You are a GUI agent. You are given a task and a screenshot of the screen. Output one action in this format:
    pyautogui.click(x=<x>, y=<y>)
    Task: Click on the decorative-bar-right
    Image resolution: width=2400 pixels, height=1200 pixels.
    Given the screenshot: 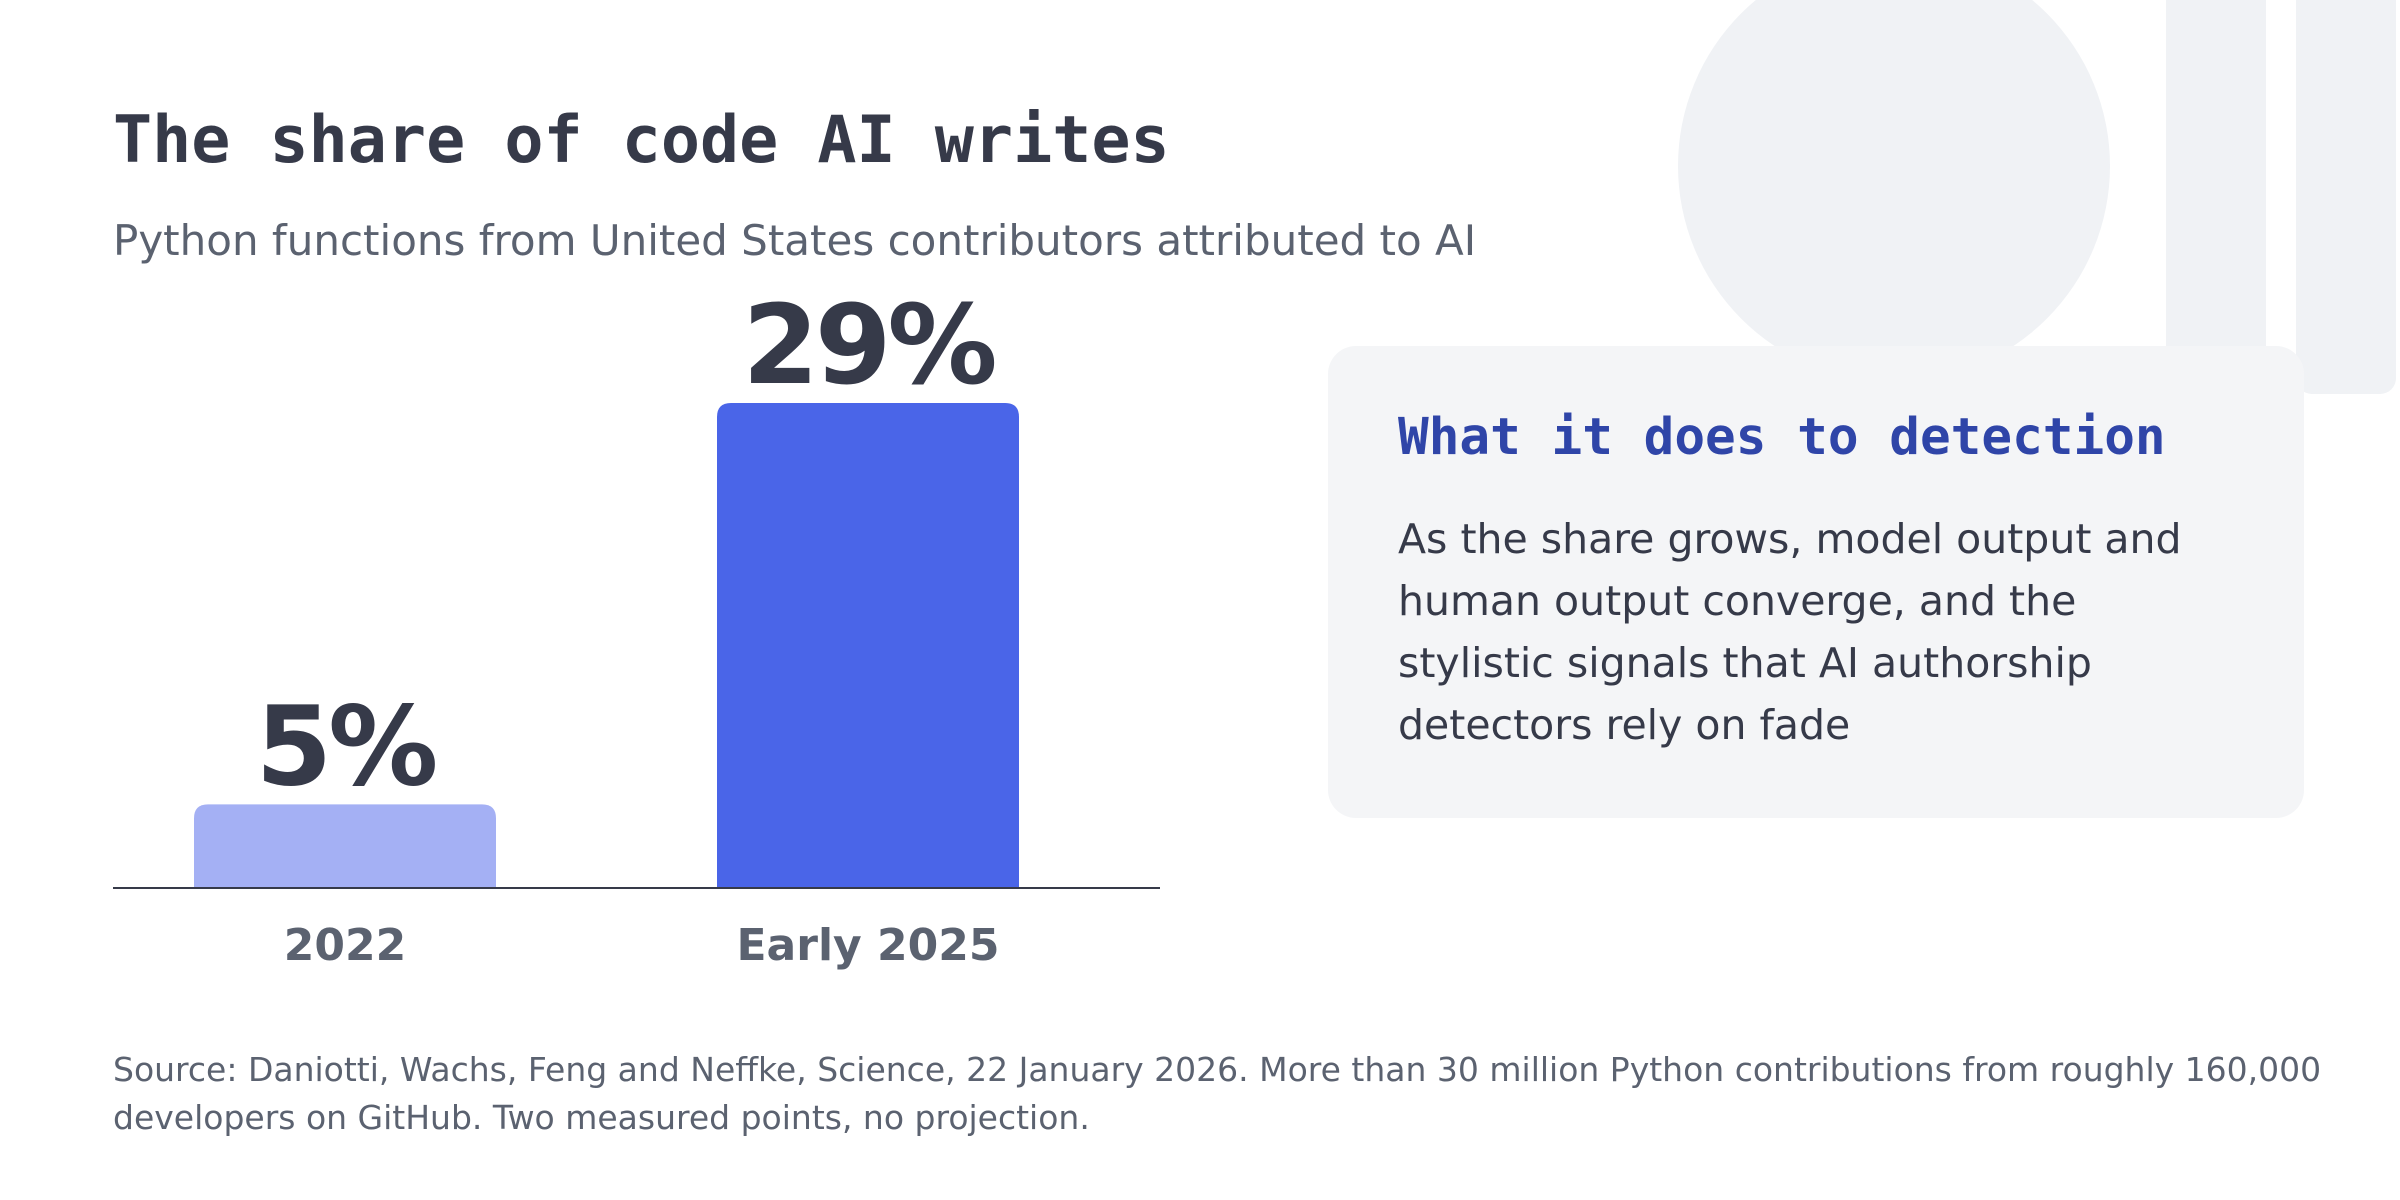 What is the action you would take?
    pyautogui.click(x=2346, y=197)
    